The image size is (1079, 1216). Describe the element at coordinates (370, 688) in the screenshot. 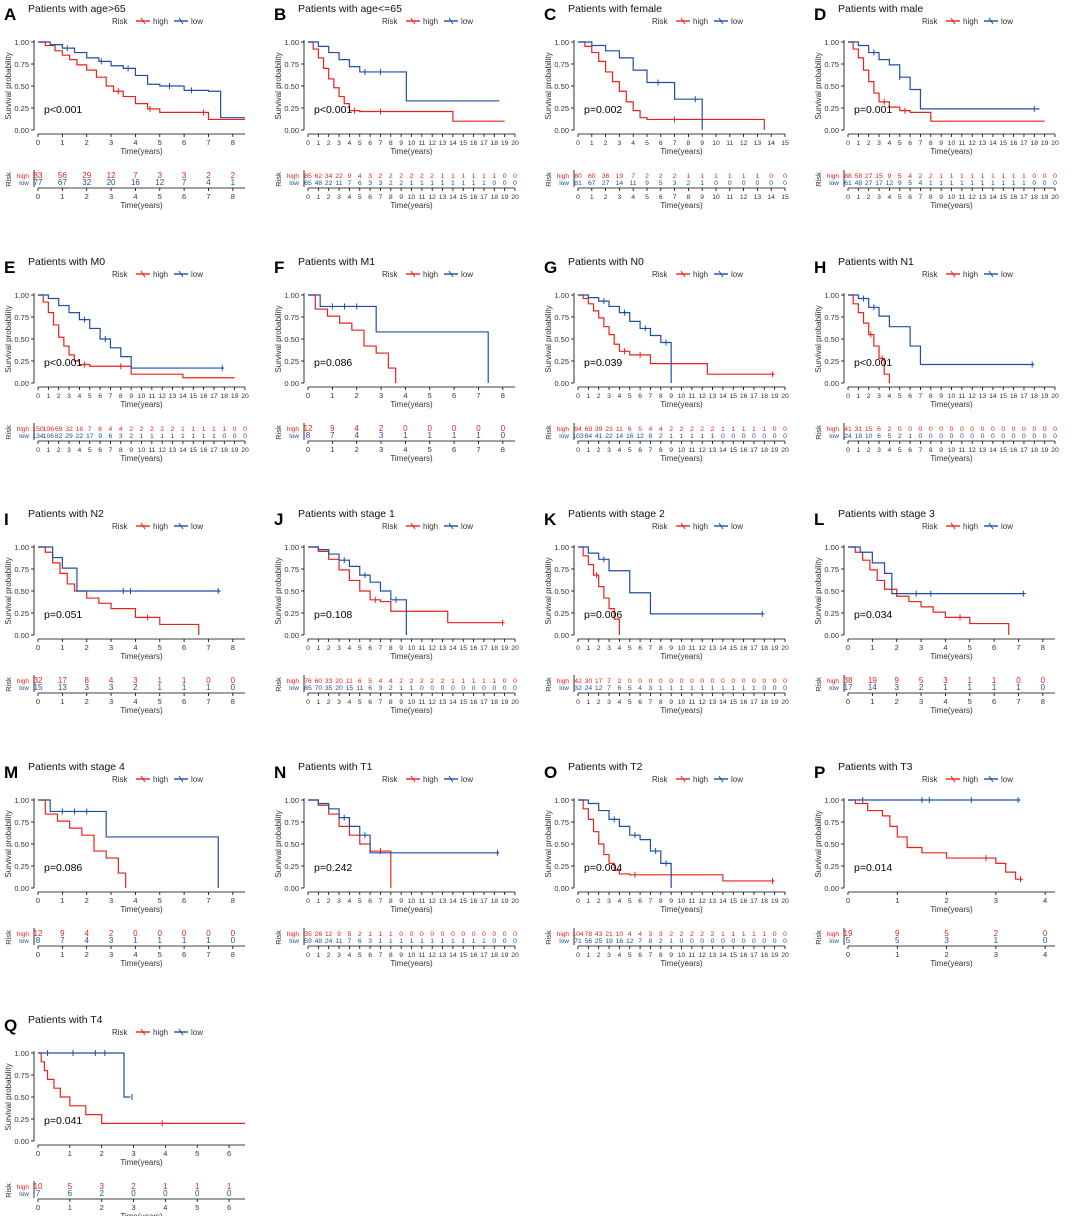

I see `risk-count-low: 6` at that location.